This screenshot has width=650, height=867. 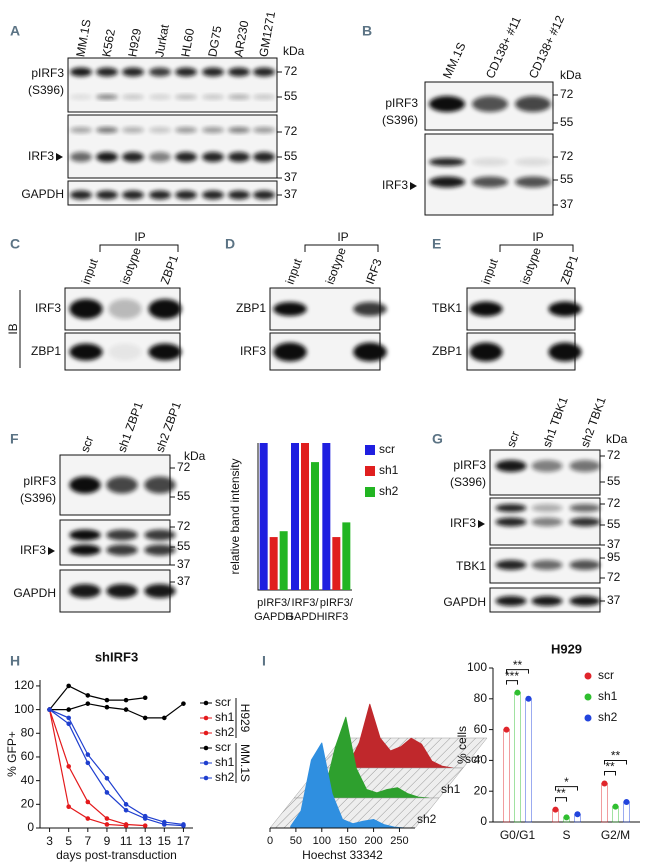 What do you see at coordinates (42, 194) in the screenshot?
I see `row-label: GAPDH` at bounding box center [42, 194].